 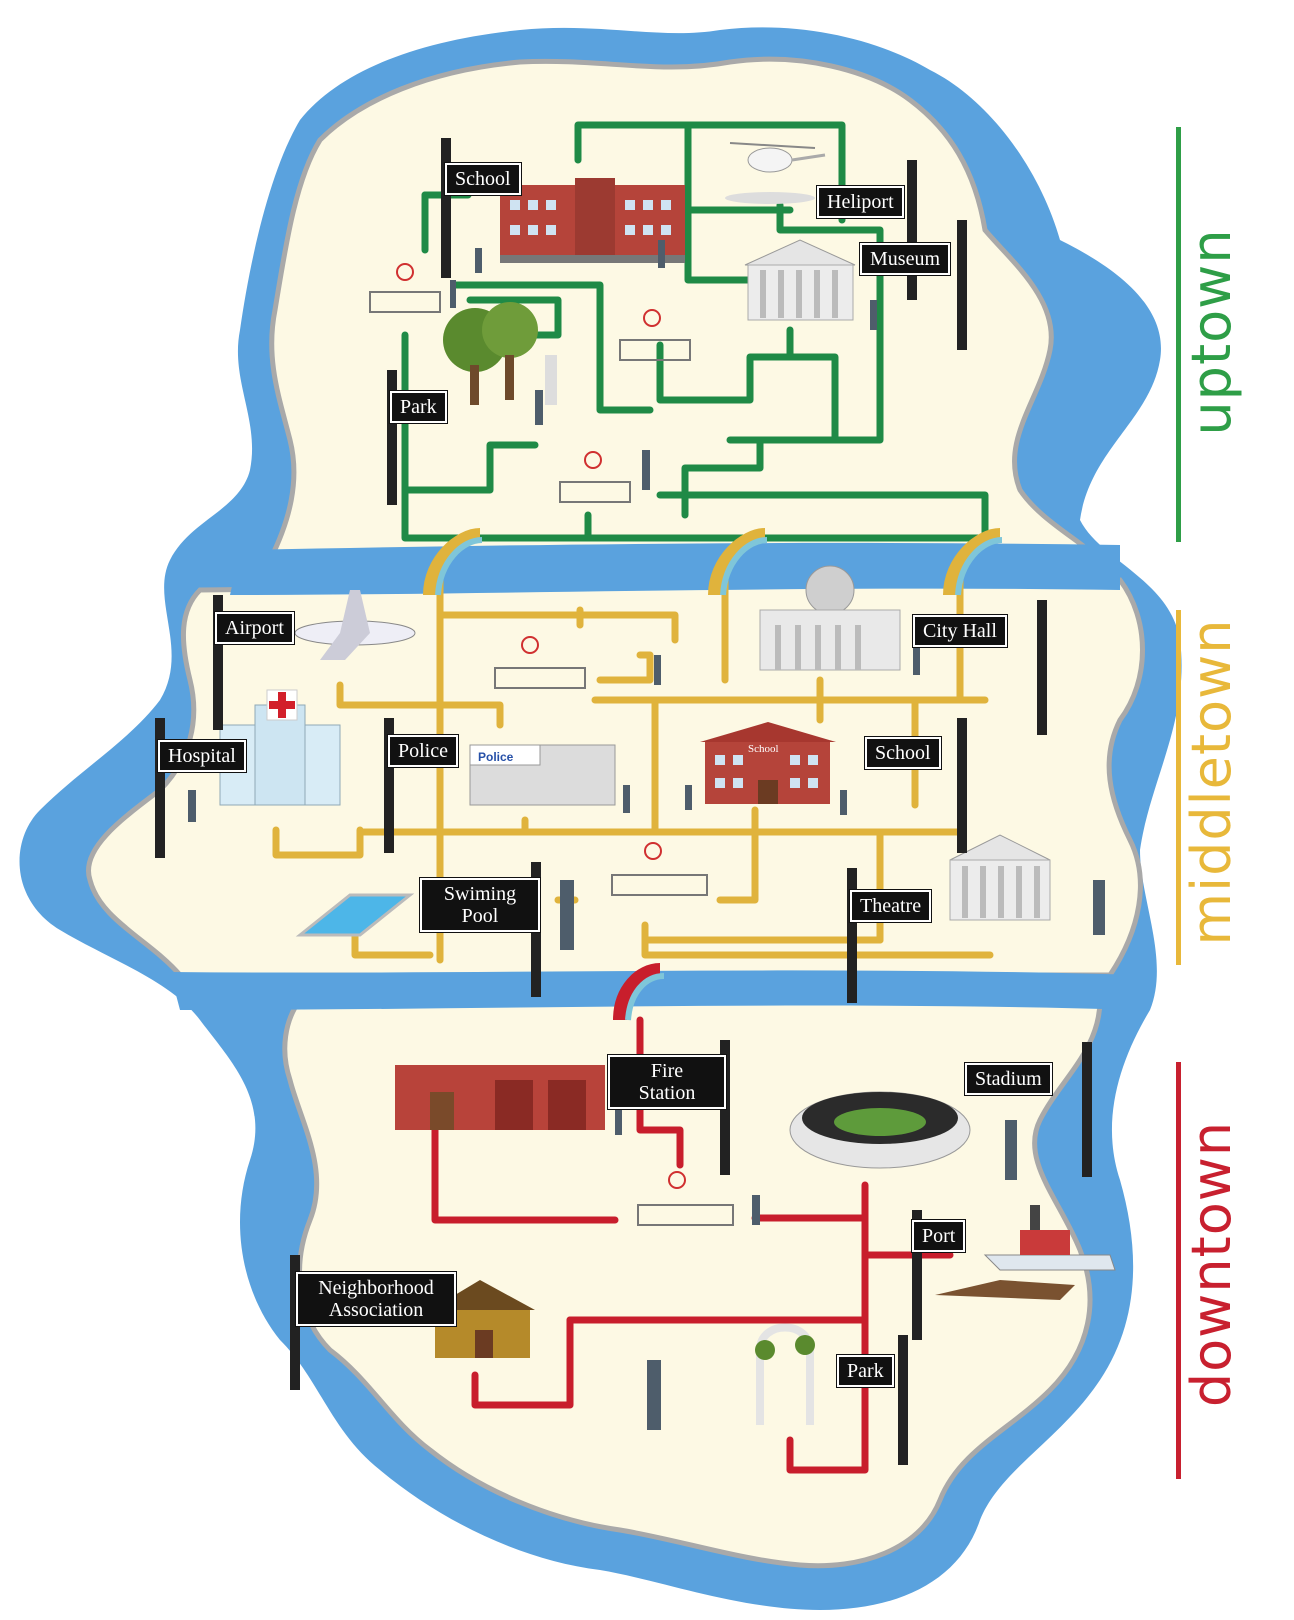 I want to click on police-building, so click(x=542, y=775).